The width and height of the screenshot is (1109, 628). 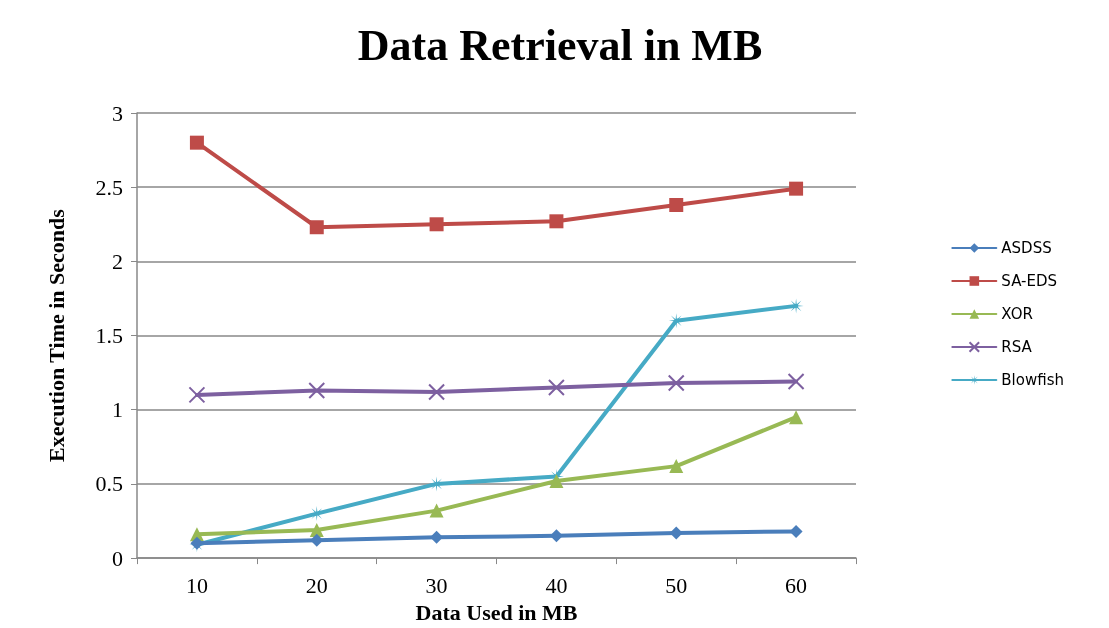 I want to click on y-tick-label: 2.5, so click(x=109, y=187).